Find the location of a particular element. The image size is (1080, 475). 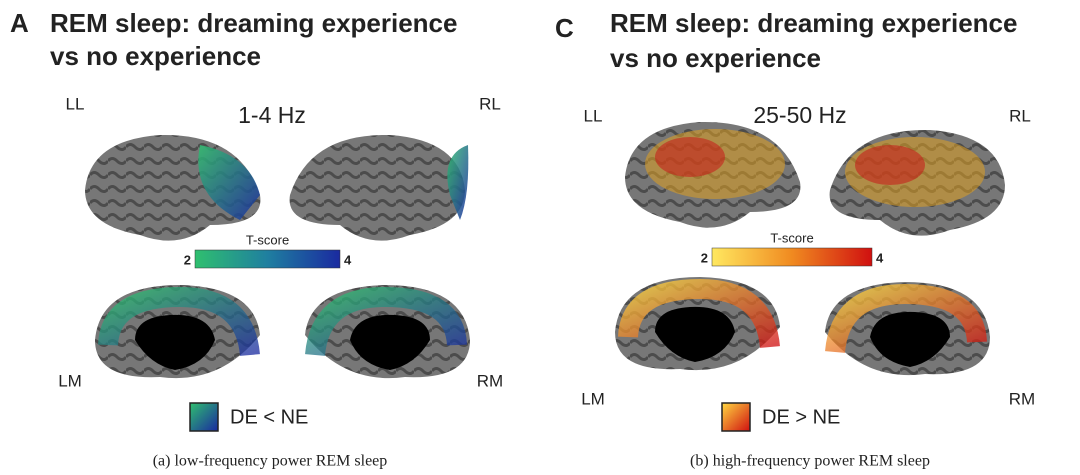

brain-lateral is located at coordinates (377, 187).